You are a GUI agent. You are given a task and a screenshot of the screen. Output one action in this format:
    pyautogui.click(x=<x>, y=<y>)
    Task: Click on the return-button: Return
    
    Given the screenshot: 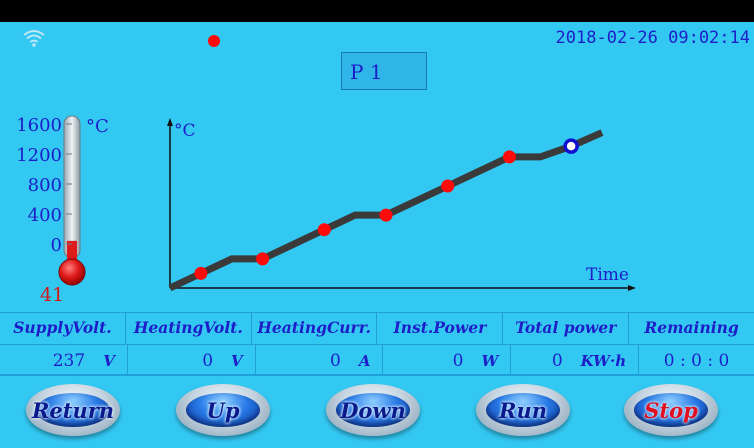 What is the action you would take?
    pyautogui.click(x=73, y=410)
    